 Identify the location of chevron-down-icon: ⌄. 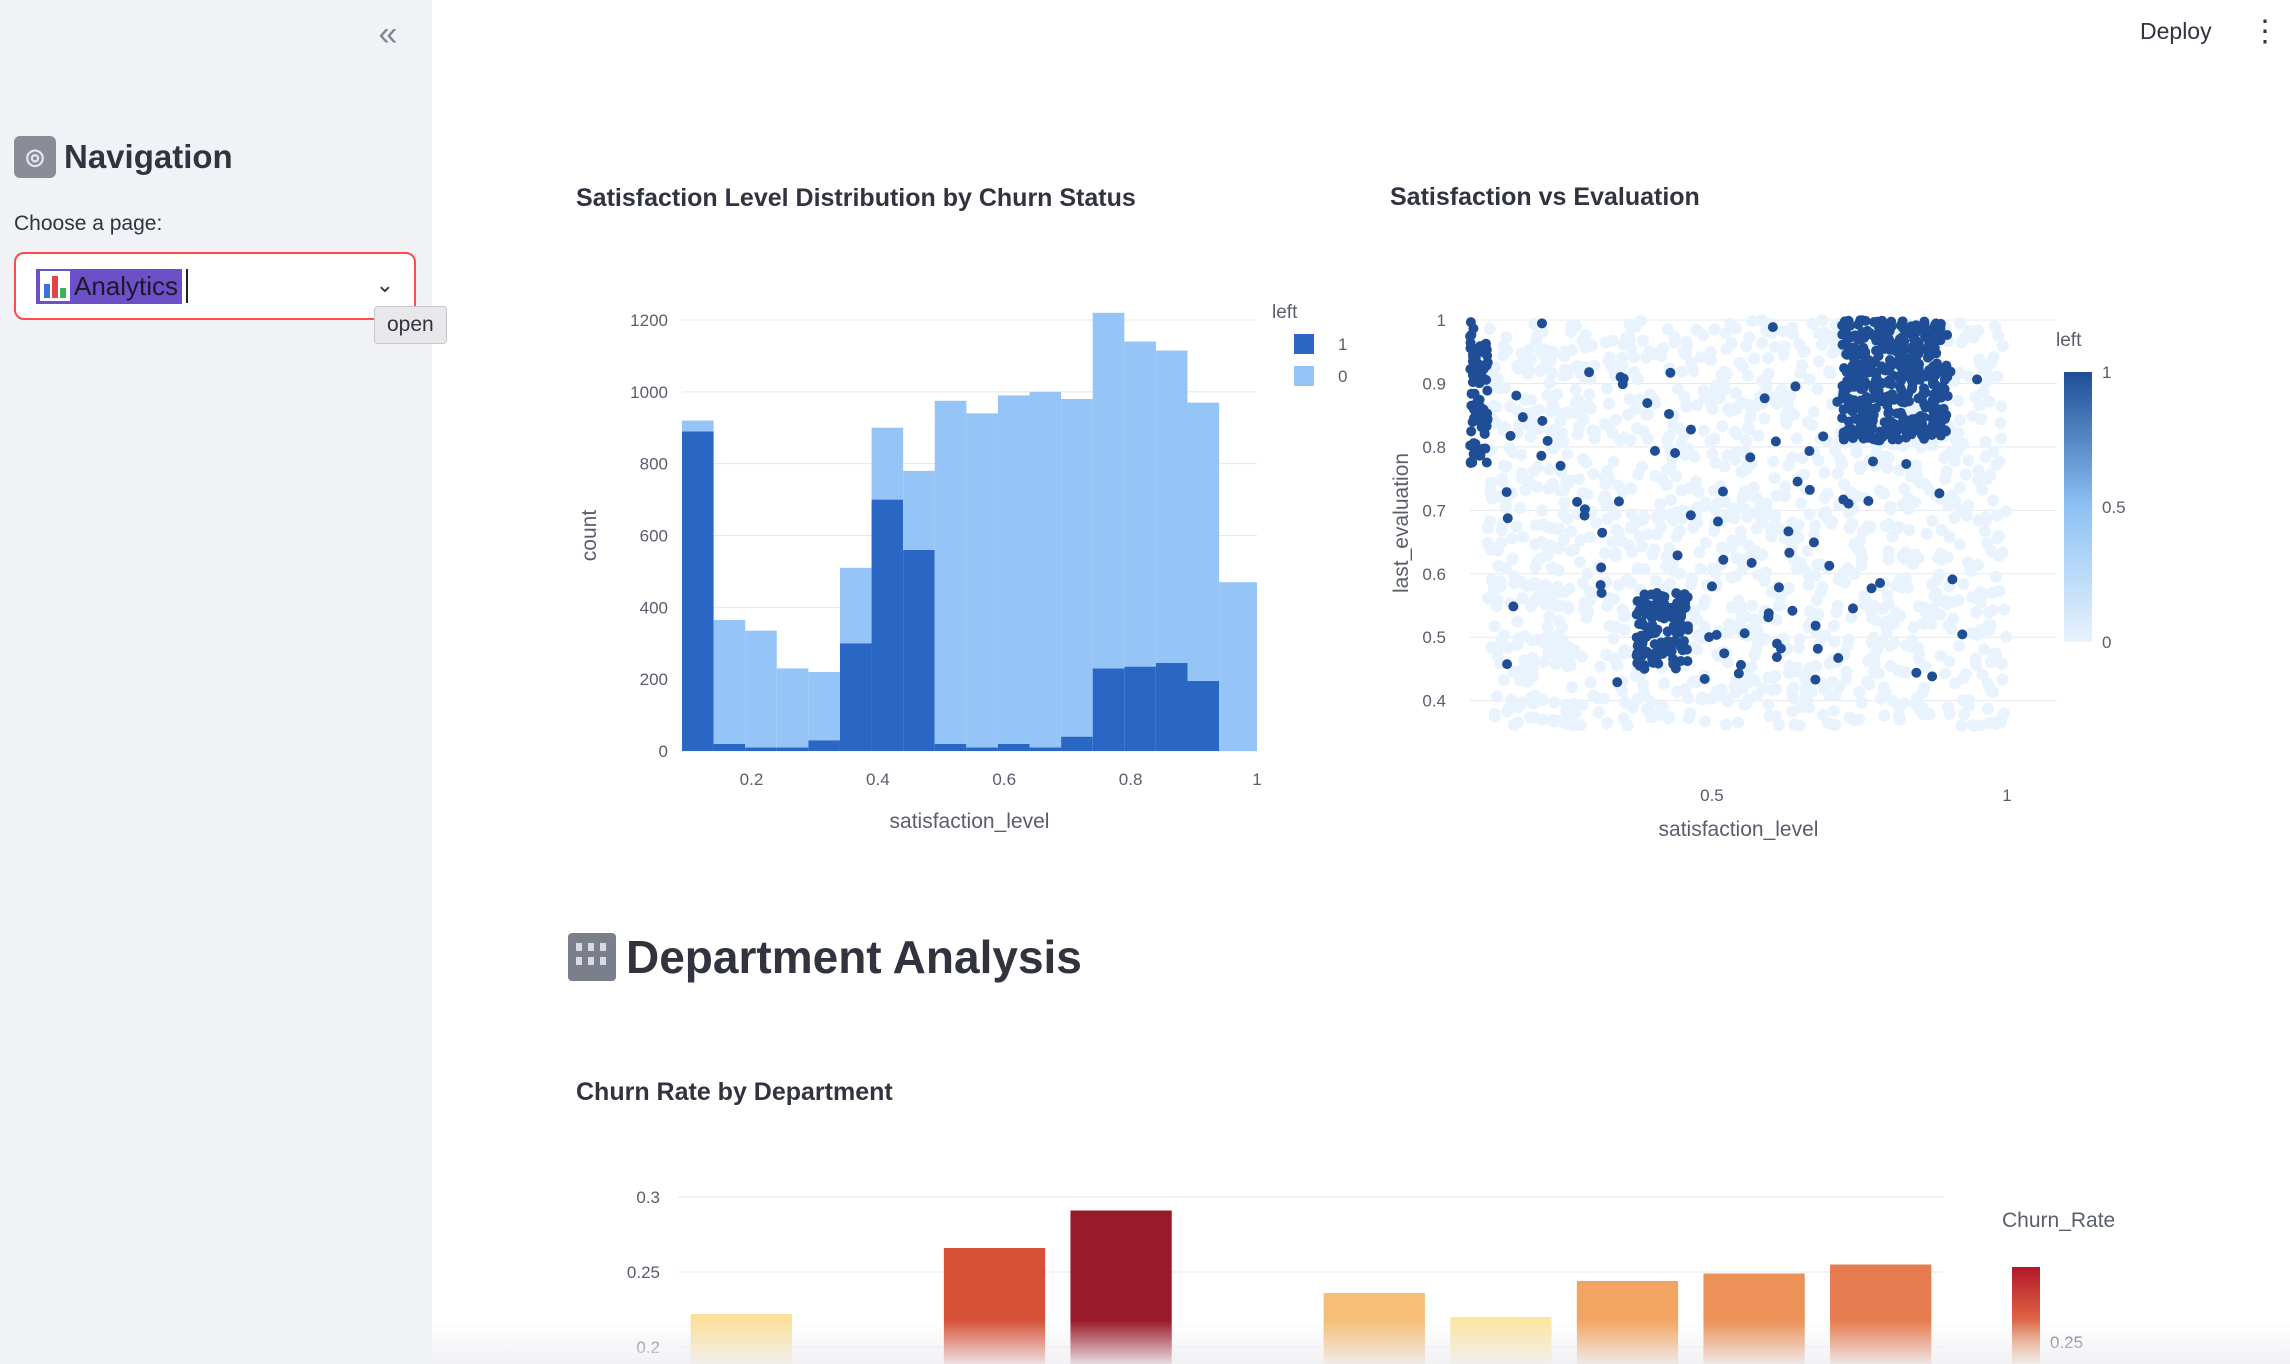
(384, 284).